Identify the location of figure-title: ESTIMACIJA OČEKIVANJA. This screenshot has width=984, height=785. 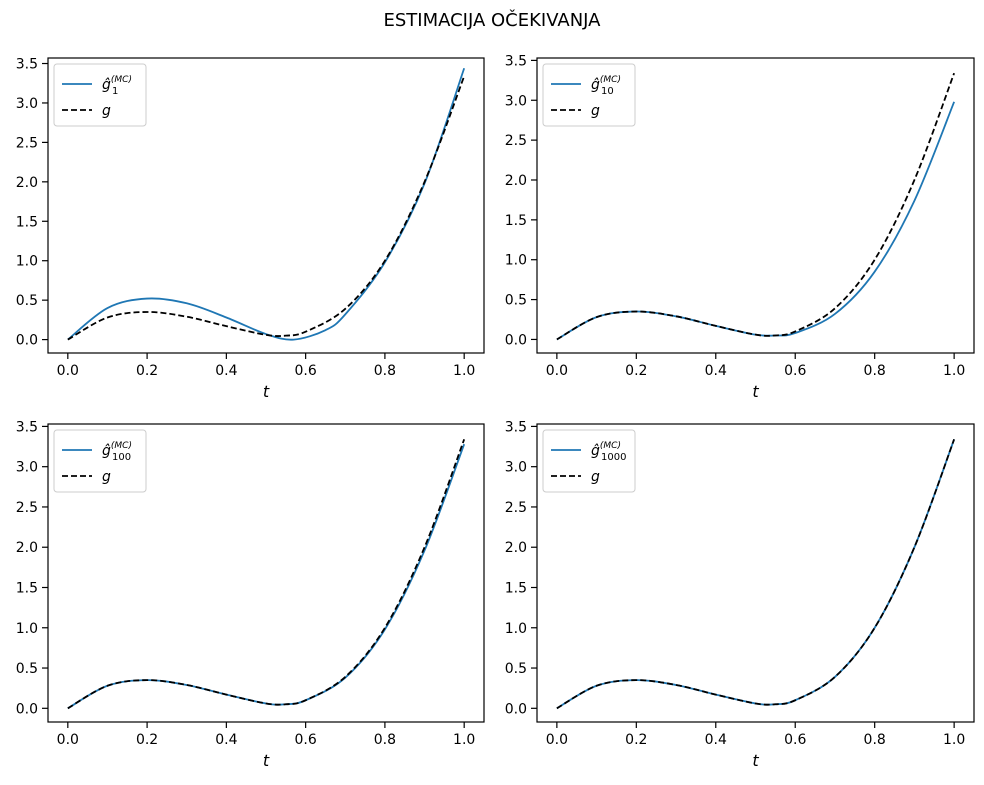
(492, 20).